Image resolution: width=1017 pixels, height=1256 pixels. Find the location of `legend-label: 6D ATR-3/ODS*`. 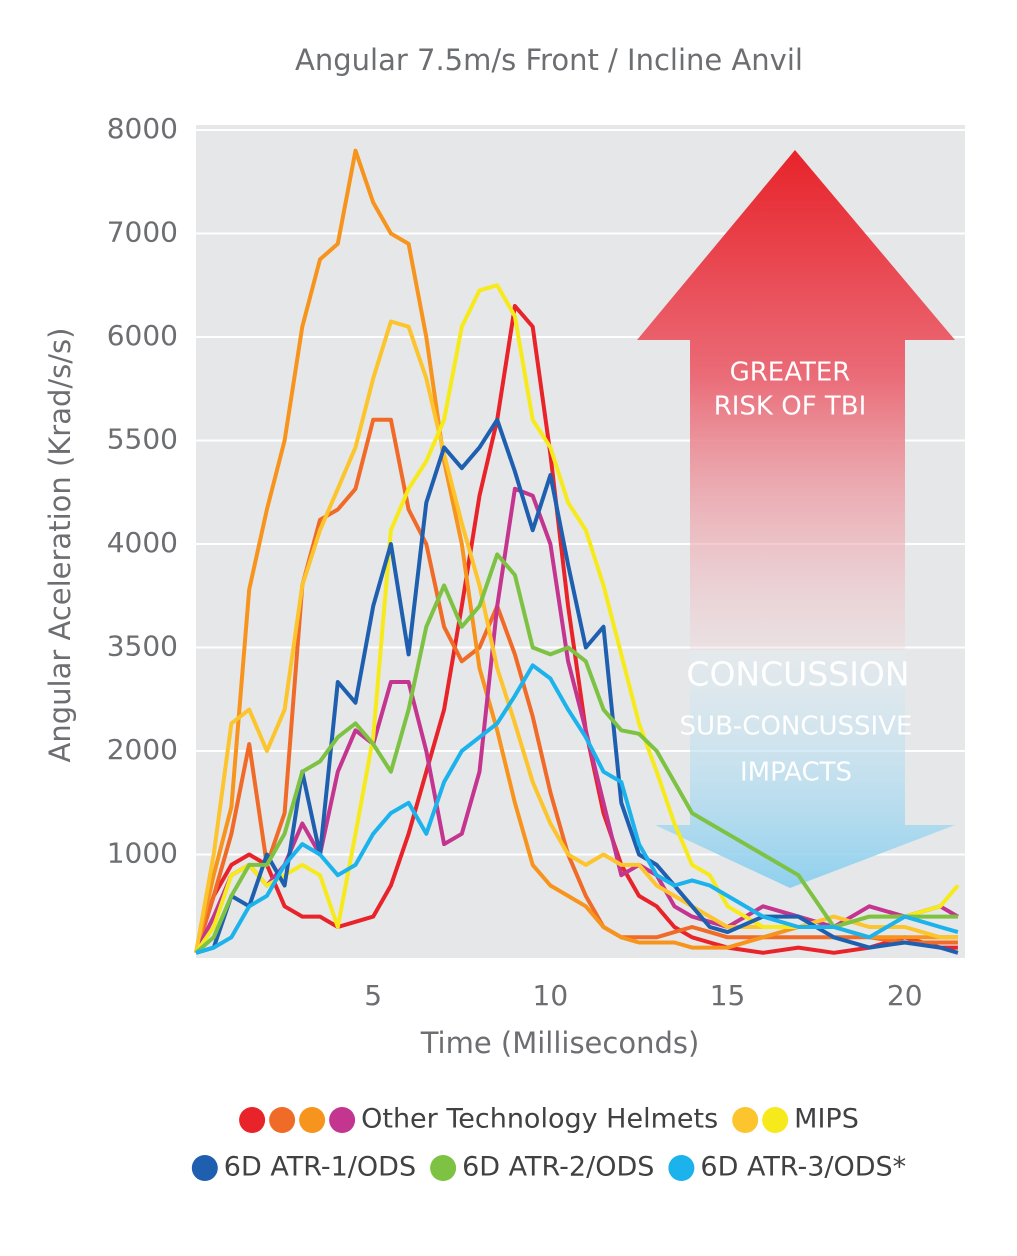

legend-label: 6D ATR-3/ODS* is located at coordinates (803, 1167).